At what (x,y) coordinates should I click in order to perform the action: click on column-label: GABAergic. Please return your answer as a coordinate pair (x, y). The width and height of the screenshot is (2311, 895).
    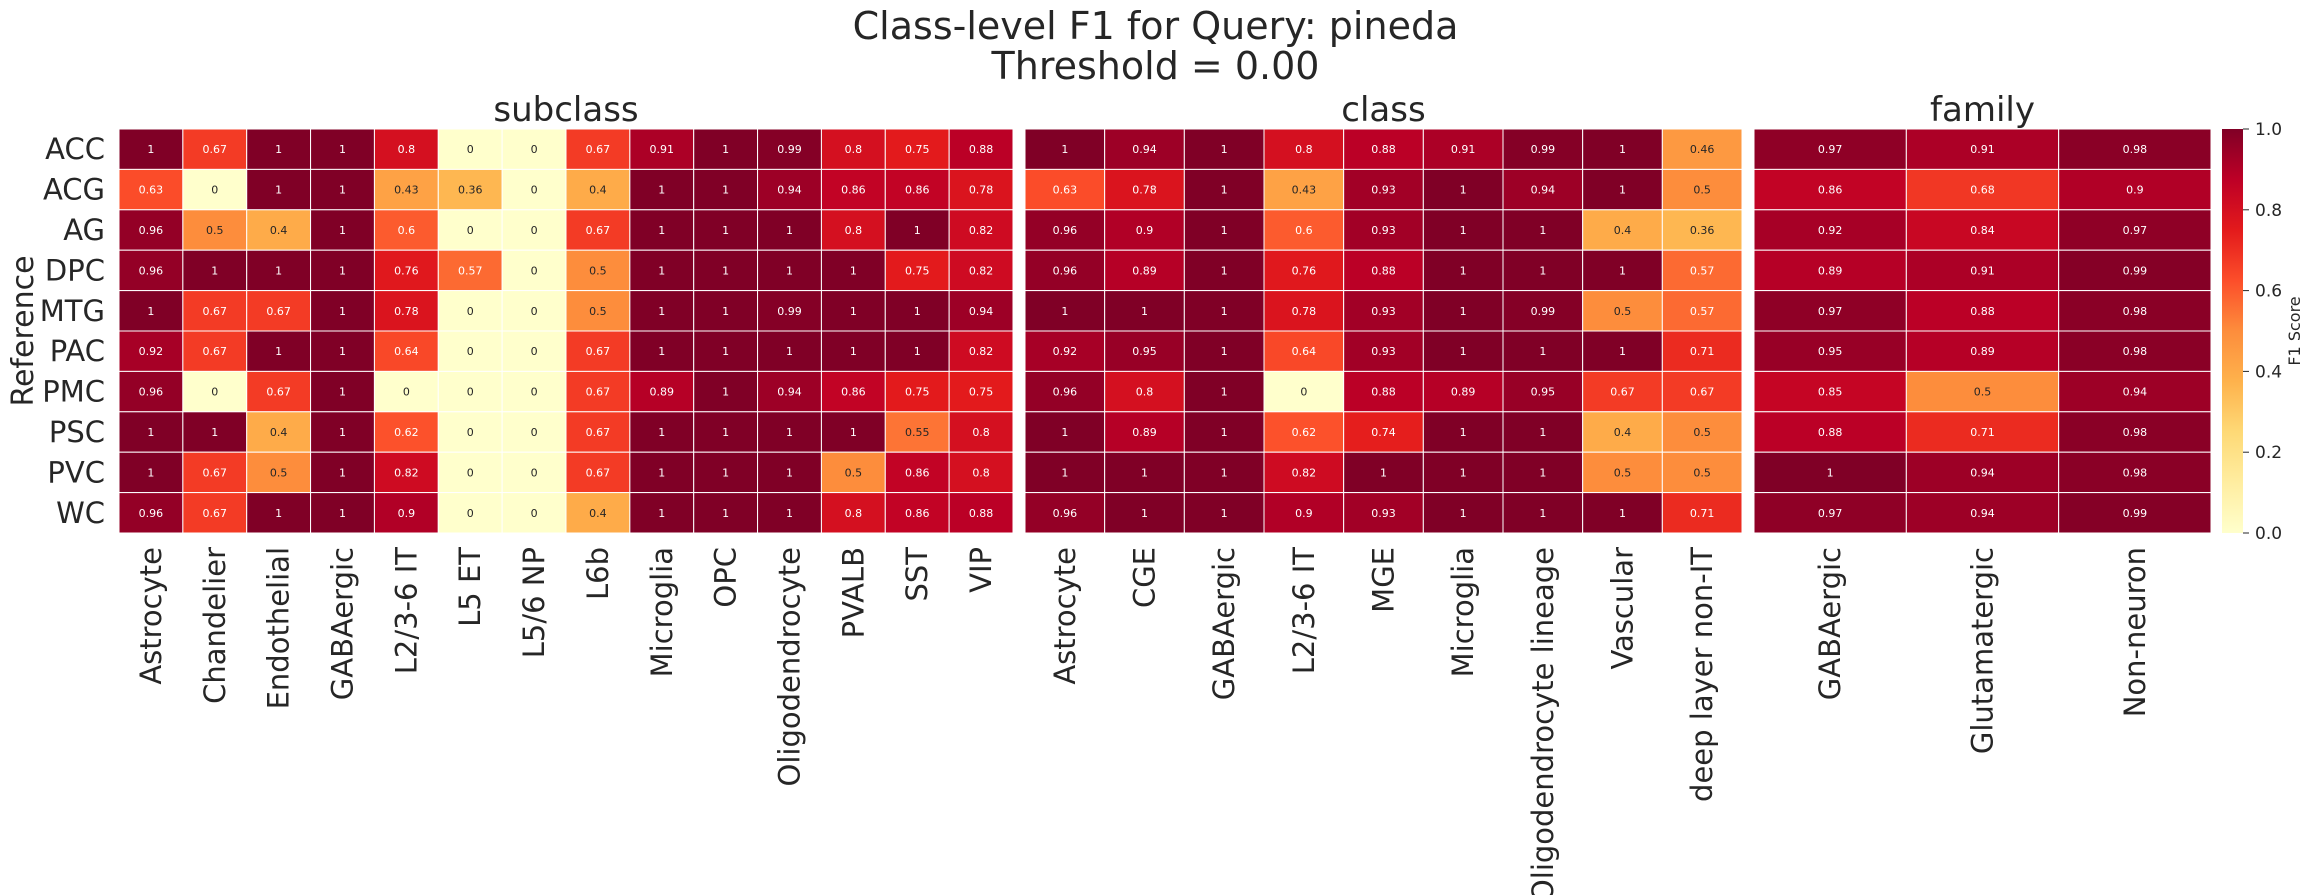
    Looking at the image, I should click on (343, 623).